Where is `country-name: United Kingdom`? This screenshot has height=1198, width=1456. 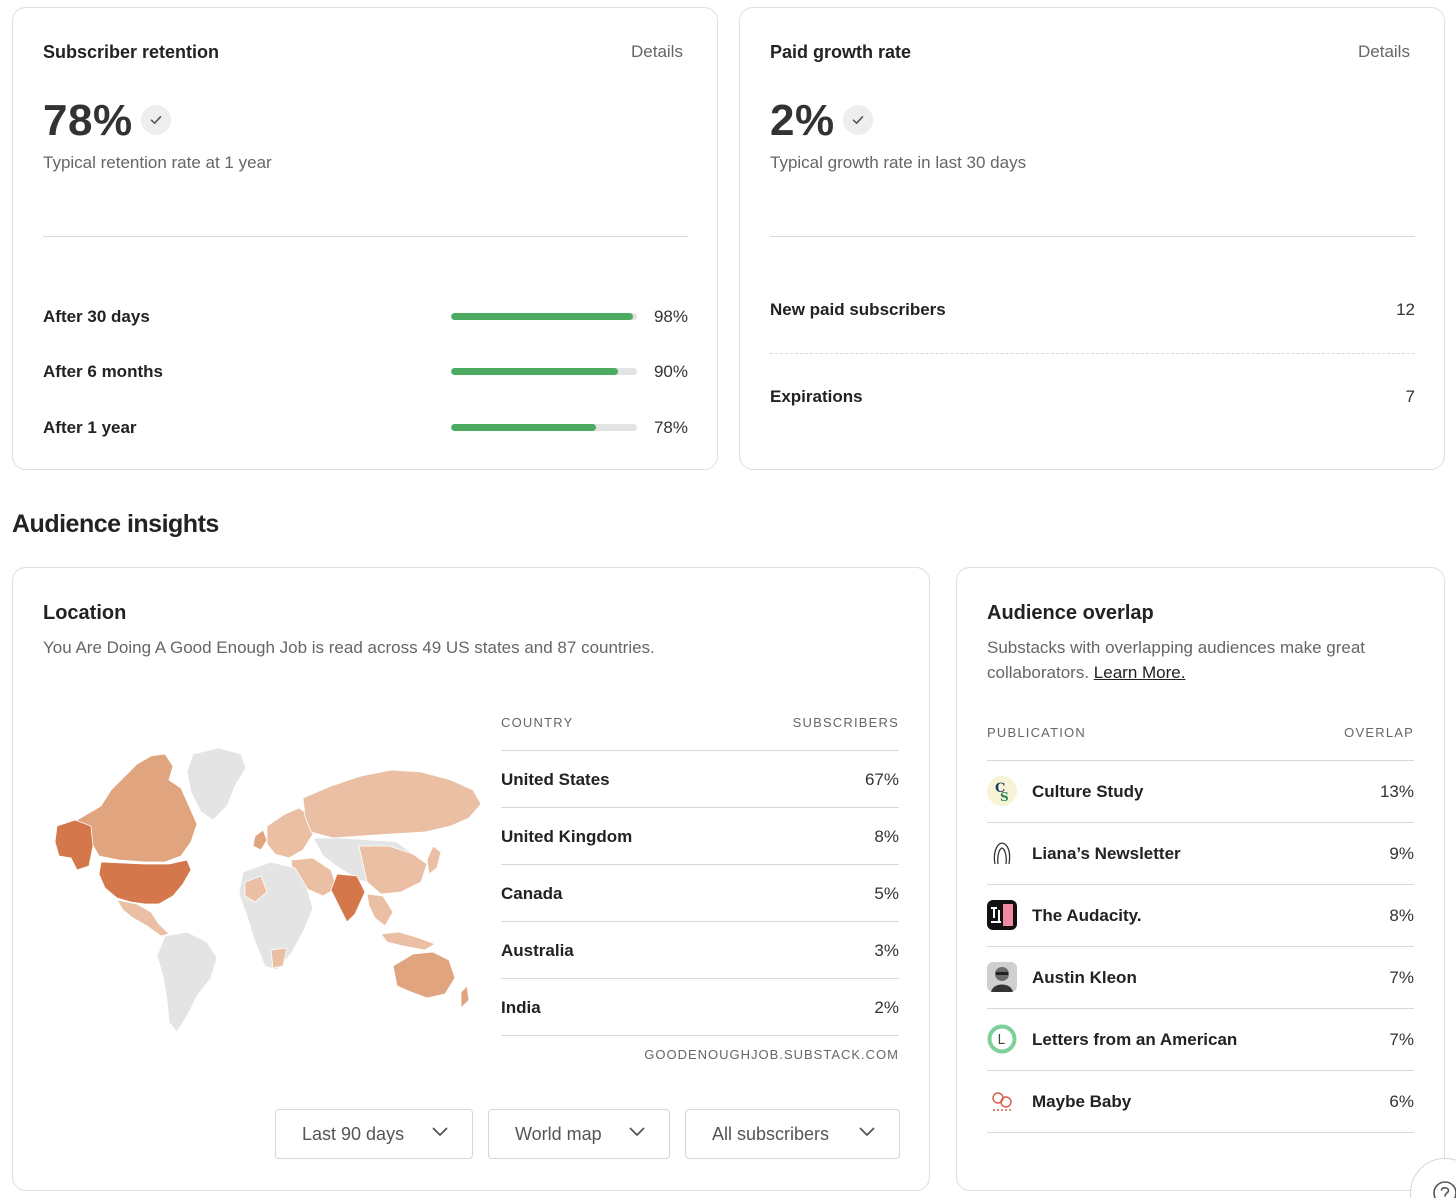 country-name: United Kingdom is located at coordinates (567, 836).